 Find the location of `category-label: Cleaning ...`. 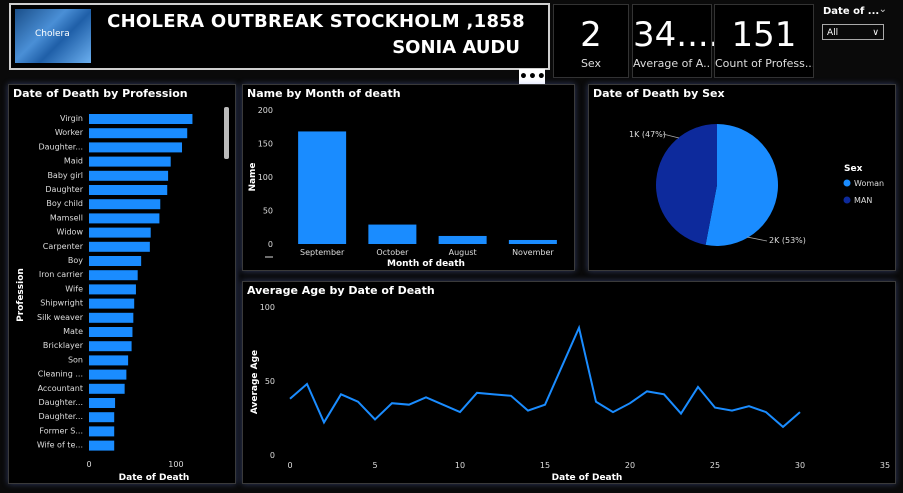

category-label: Cleaning ... is located at coordinates (60, 374).